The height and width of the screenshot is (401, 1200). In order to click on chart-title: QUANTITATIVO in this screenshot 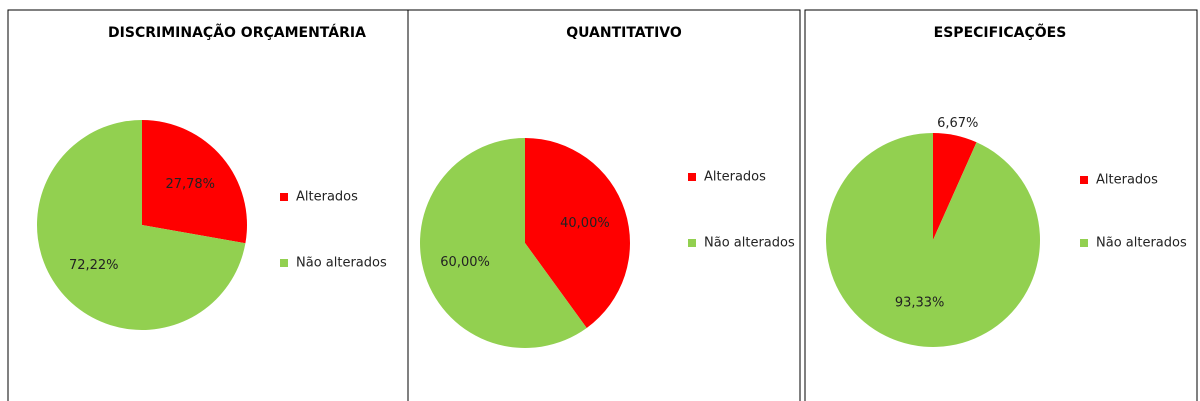, I will do `click(624, 33)`.